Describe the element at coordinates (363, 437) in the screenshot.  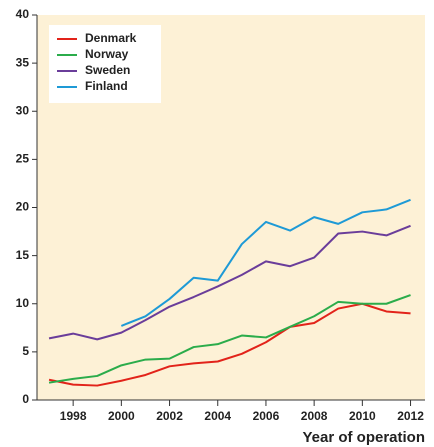
I see `x-axis-label: Year of operation` at that location.